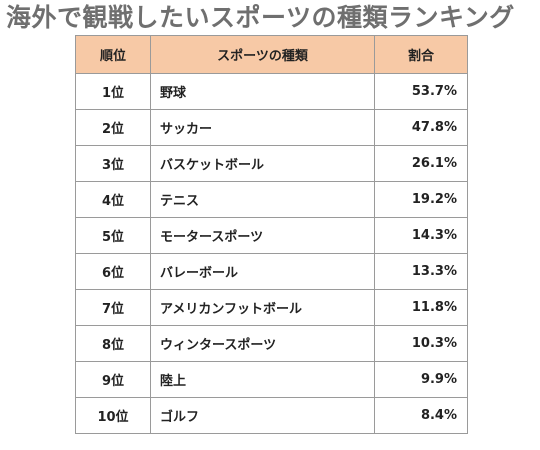 The width and height of the screenshot is (540, 450). I want to click on rank-cell: 10位, so click(113, 415).